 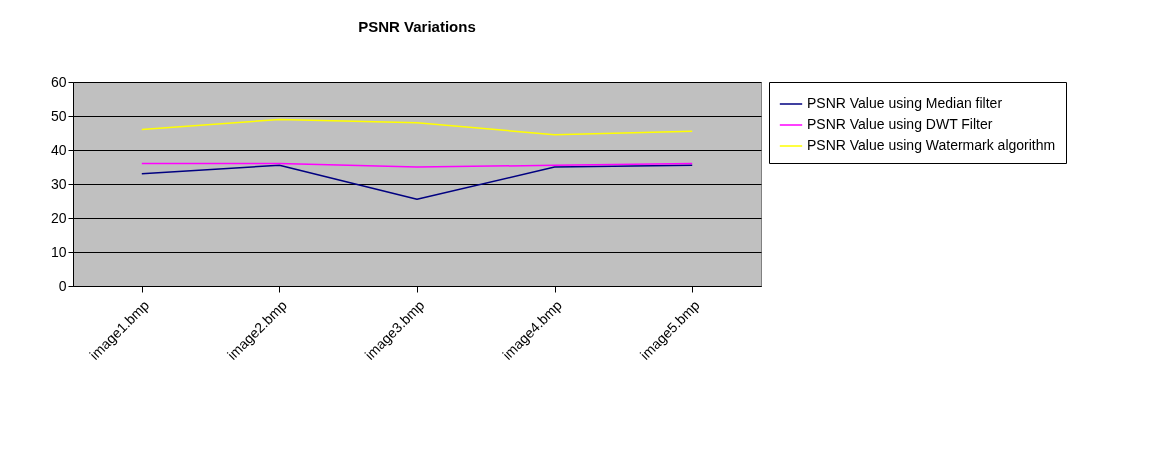 I want to click on y-tick-label: 0, so click(x=62, y=285).